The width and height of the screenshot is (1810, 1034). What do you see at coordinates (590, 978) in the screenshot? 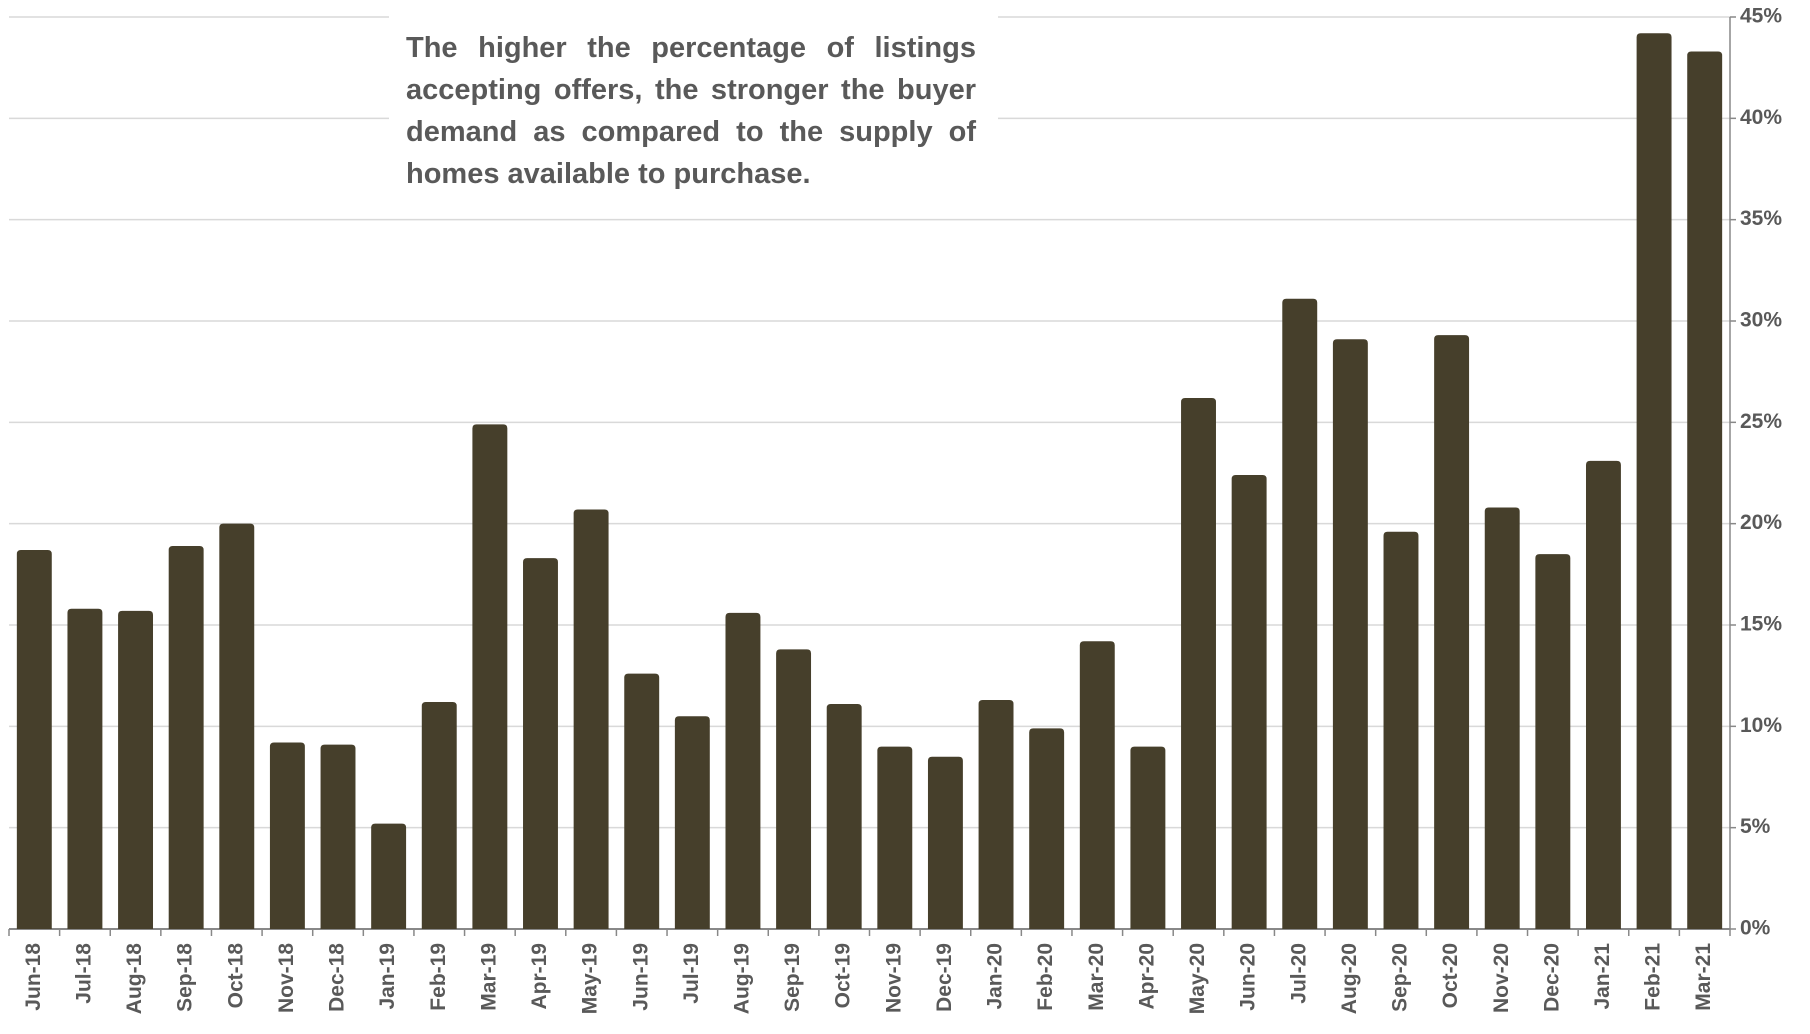
I see `x-tick-label: May-19` at bounding box center [590, 978].